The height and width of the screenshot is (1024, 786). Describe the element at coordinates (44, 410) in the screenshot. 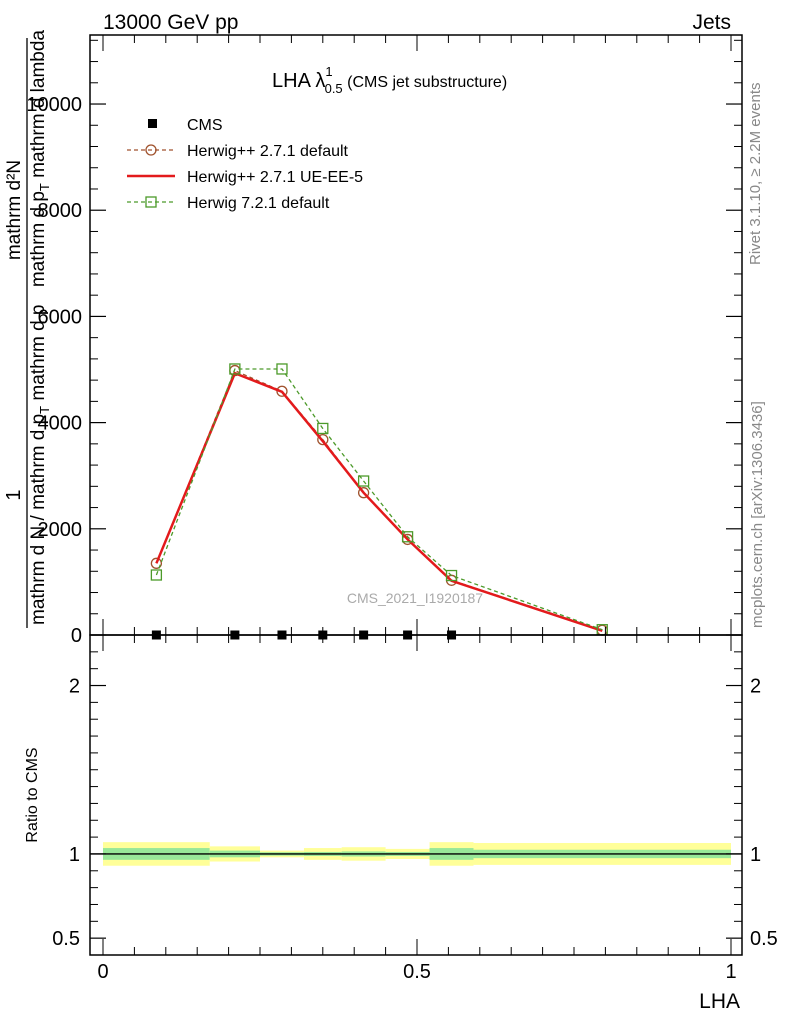

I see `ylabel-mid-sub: T` at that location.